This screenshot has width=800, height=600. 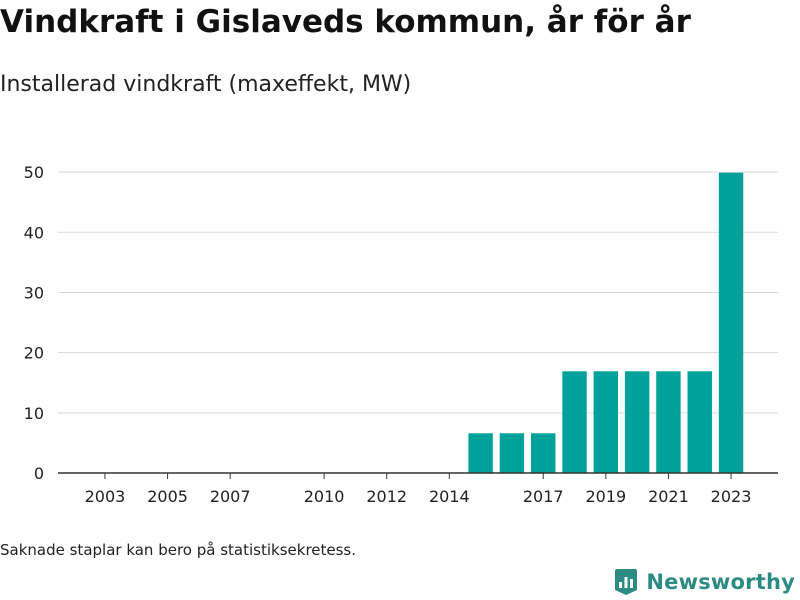 What do you see at coordinates (731, 496) in the screenshot?
I see `x-tick-label: 2023` at bounding box center [731, 496].